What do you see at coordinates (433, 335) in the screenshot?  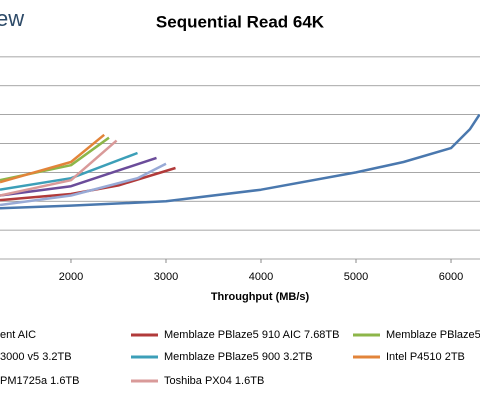 I see `legend-label: Memblaze PBlaze5` at bounding box center [433, 335].